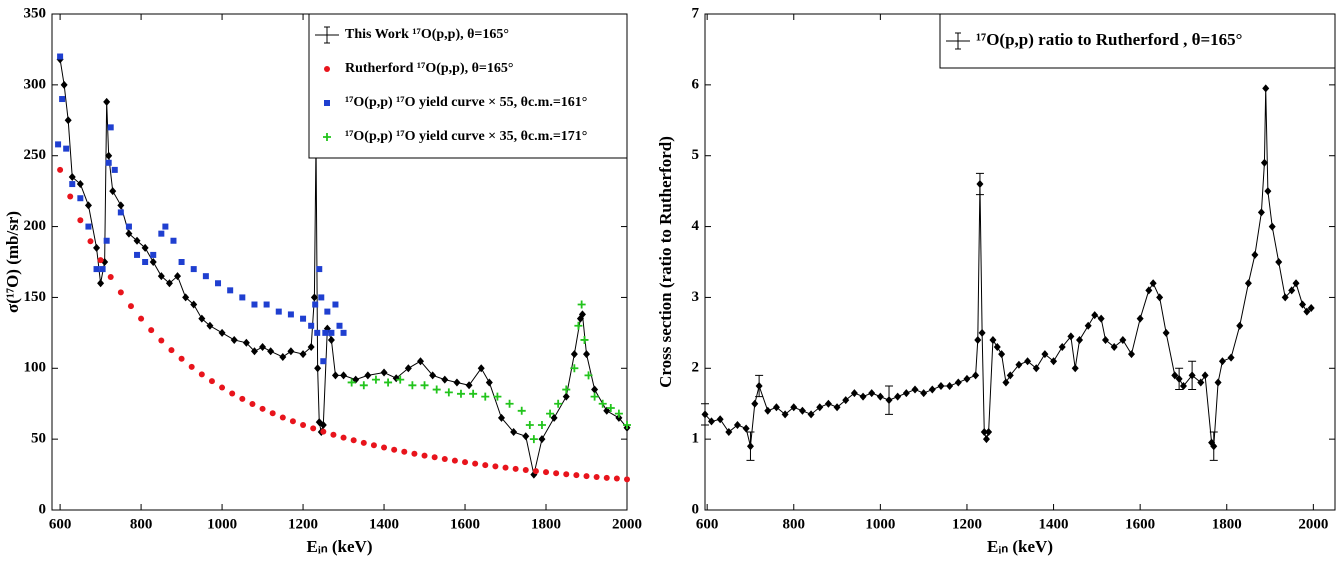 The height and width of the screenshot is (564, 1341). What do you see at coordinates (696, 13) in the screenshot?
I see `y-tick-label: 7` at bounding box center [696, 13].